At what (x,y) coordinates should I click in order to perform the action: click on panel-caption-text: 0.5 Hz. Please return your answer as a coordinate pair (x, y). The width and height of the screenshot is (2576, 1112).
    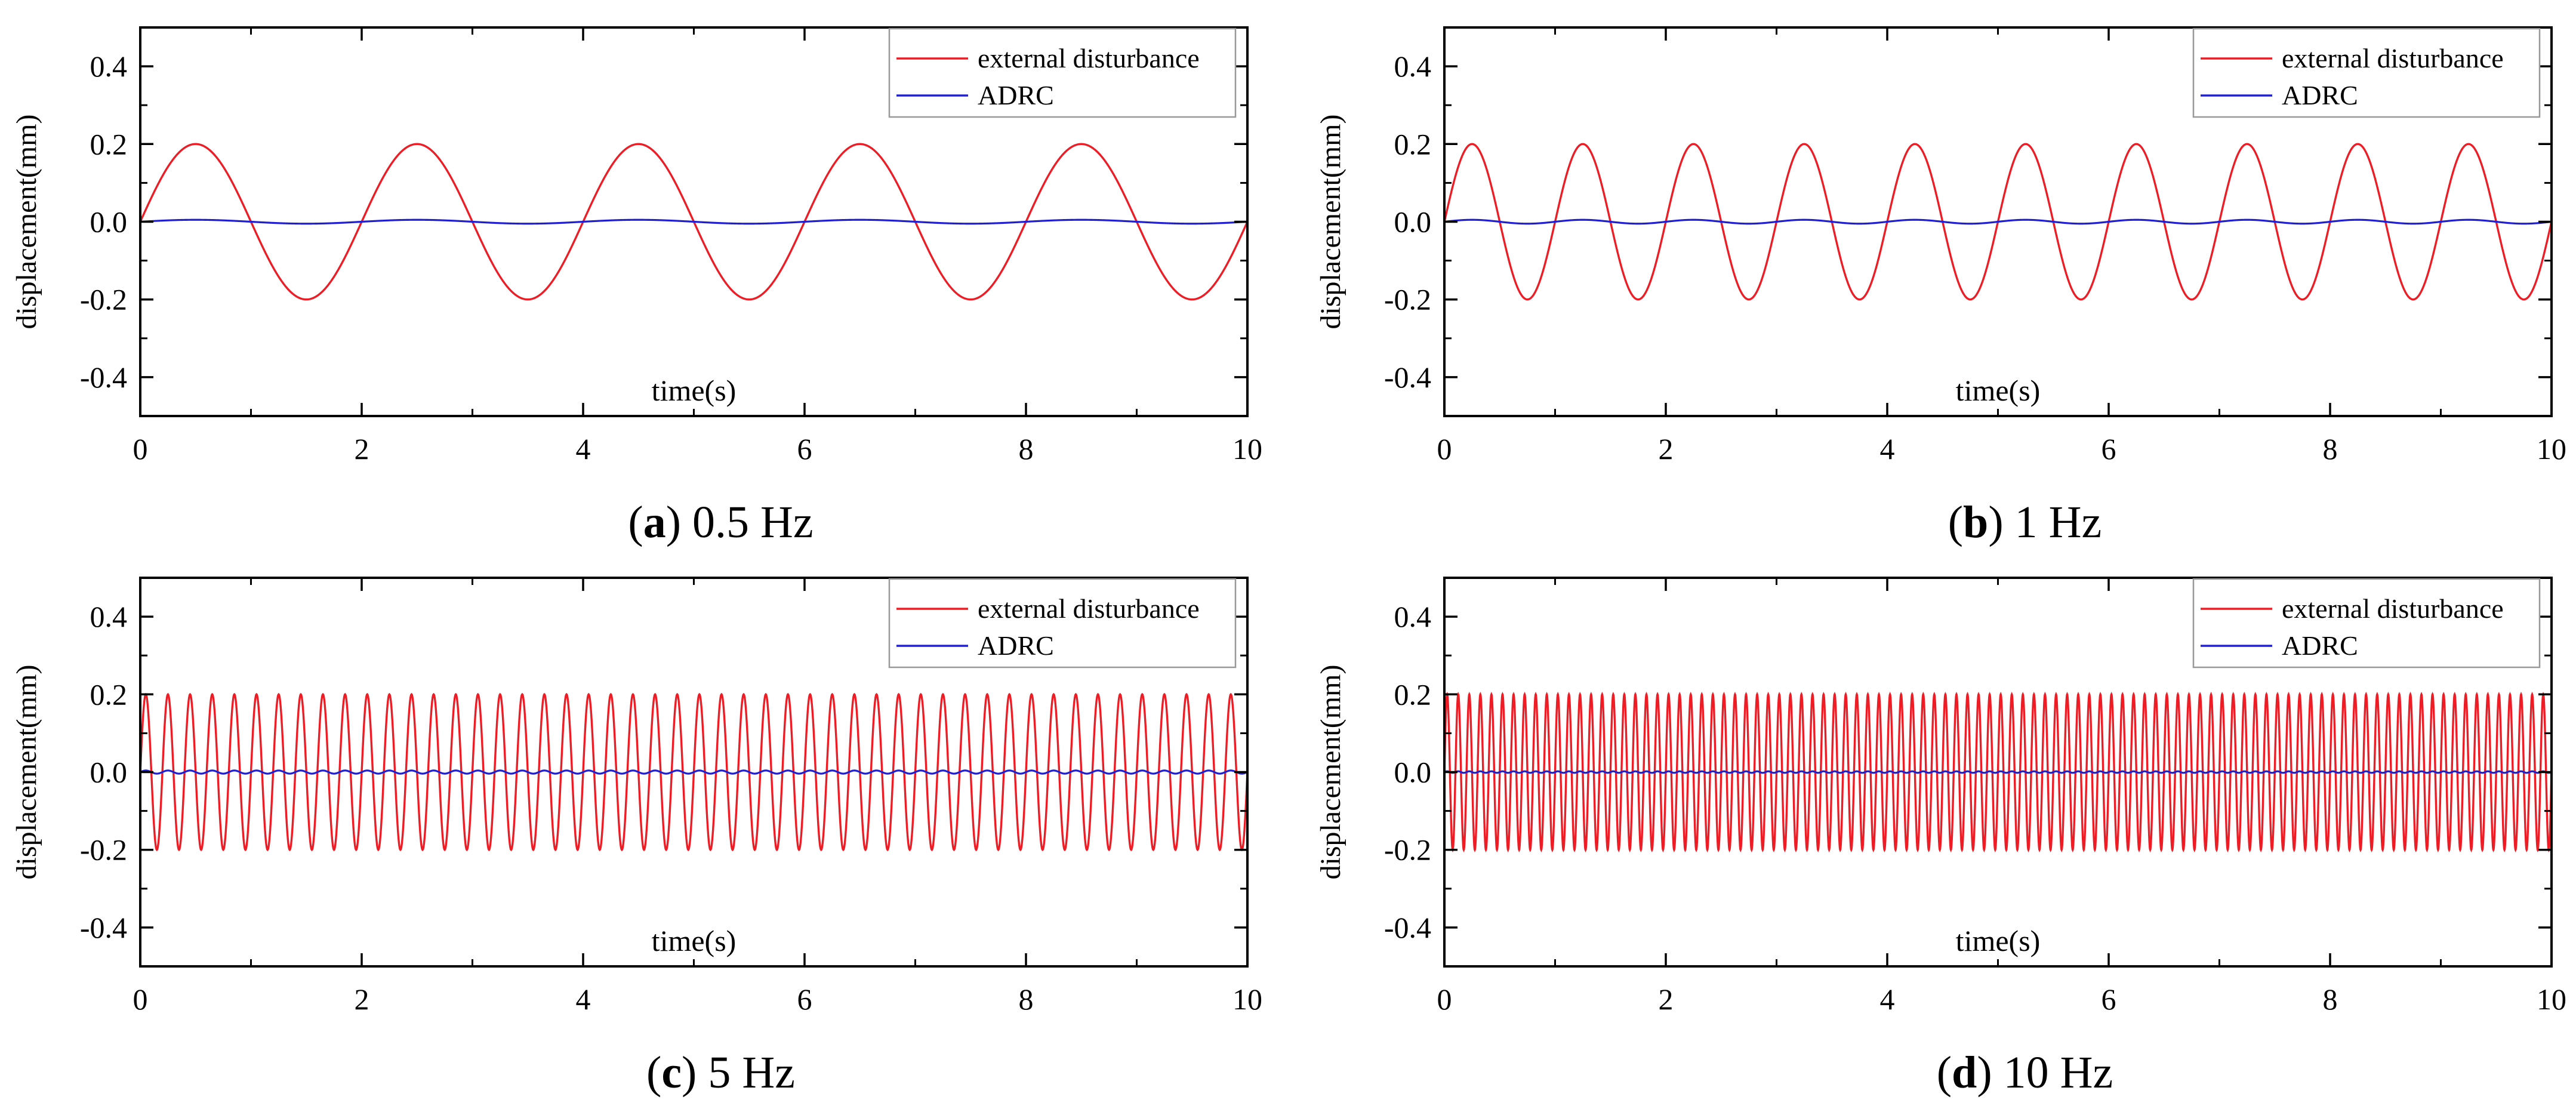
    Looking at the image, I should click on (753, 522).